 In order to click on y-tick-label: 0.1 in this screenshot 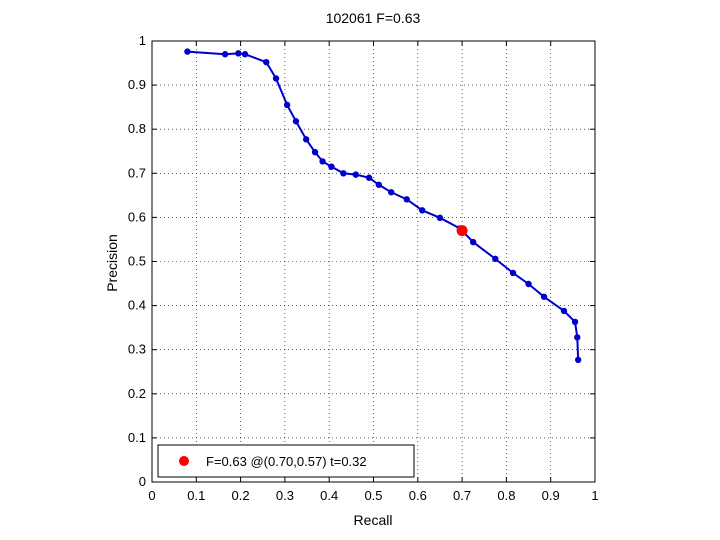, I will do `click(137, 437)`.